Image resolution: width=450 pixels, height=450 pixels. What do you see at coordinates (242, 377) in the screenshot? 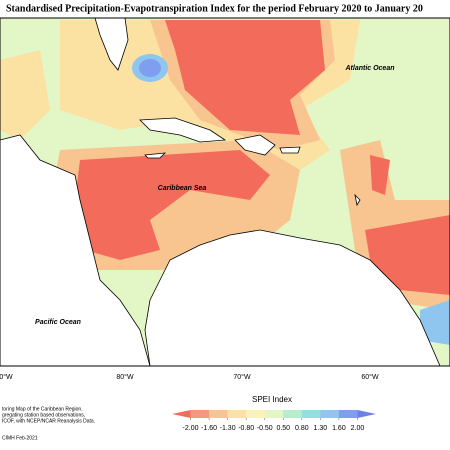
I see `longitude-label: 70°W` at bounding box center [242, 377].